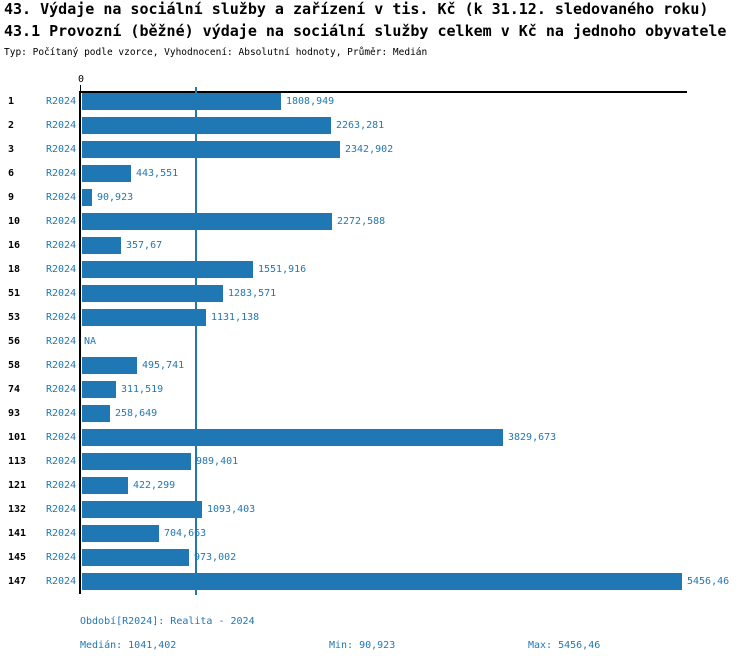 This screenshot has width=750, height=656. I want to click on chart-row: 147 R2024 5456,46, so click(375, 581).